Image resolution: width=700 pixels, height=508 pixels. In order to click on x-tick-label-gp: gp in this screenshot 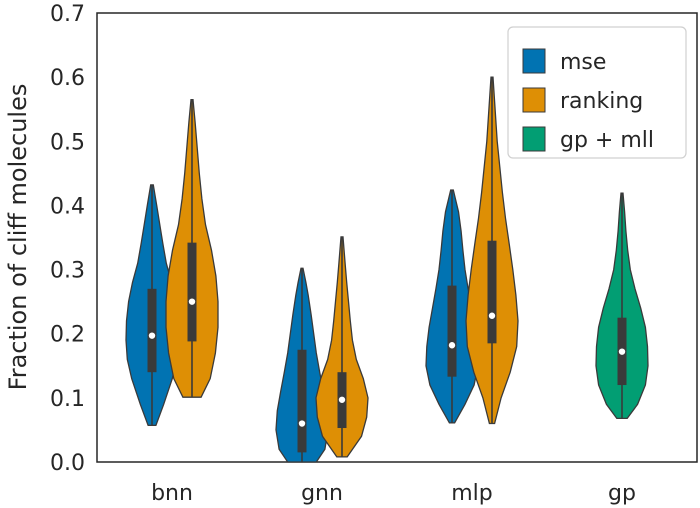, I will do `click(622, 493)`.